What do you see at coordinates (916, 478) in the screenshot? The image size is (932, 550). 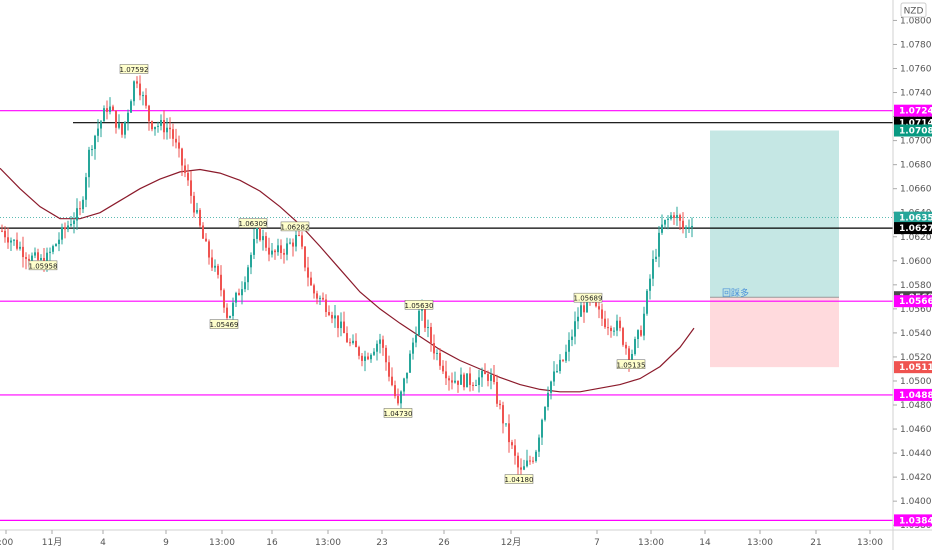 I see `y-tick-label: 1.04200` at bounding box center [916, 478].